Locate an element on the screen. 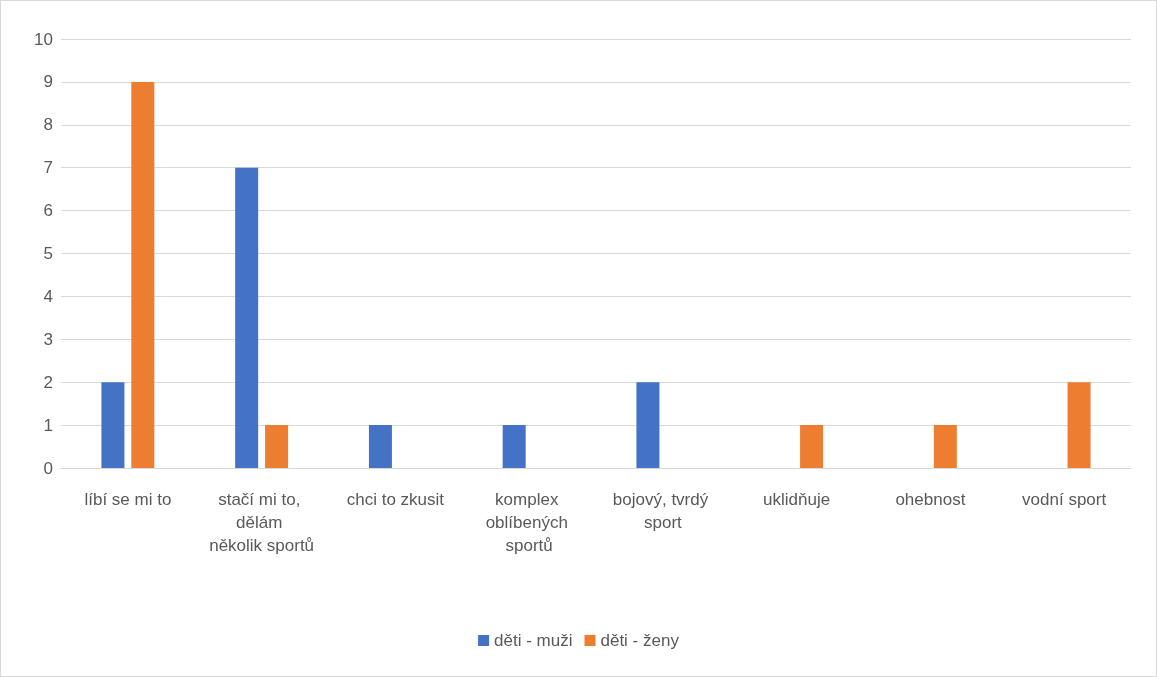 The height and width of the screenshot is (677, 1157). y-tick-label: 4 is located at coordinates (48, 296).